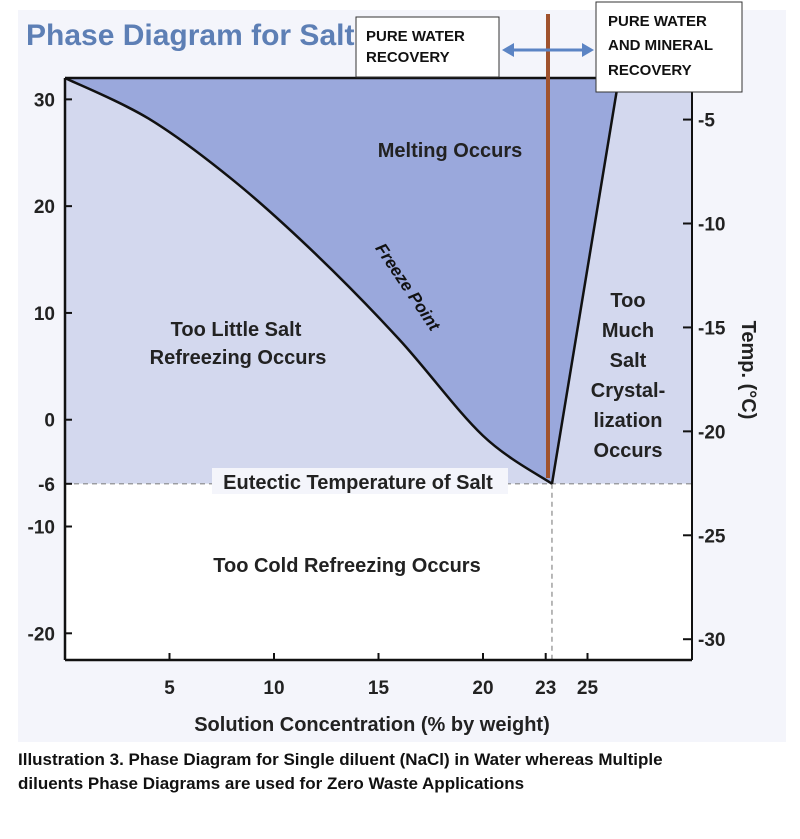 The width and height of the screenshot is (800, 839). Describe the element at coordinates (41, 528) in the screenshot. I see `y-left-tick-label: -10` at that location.